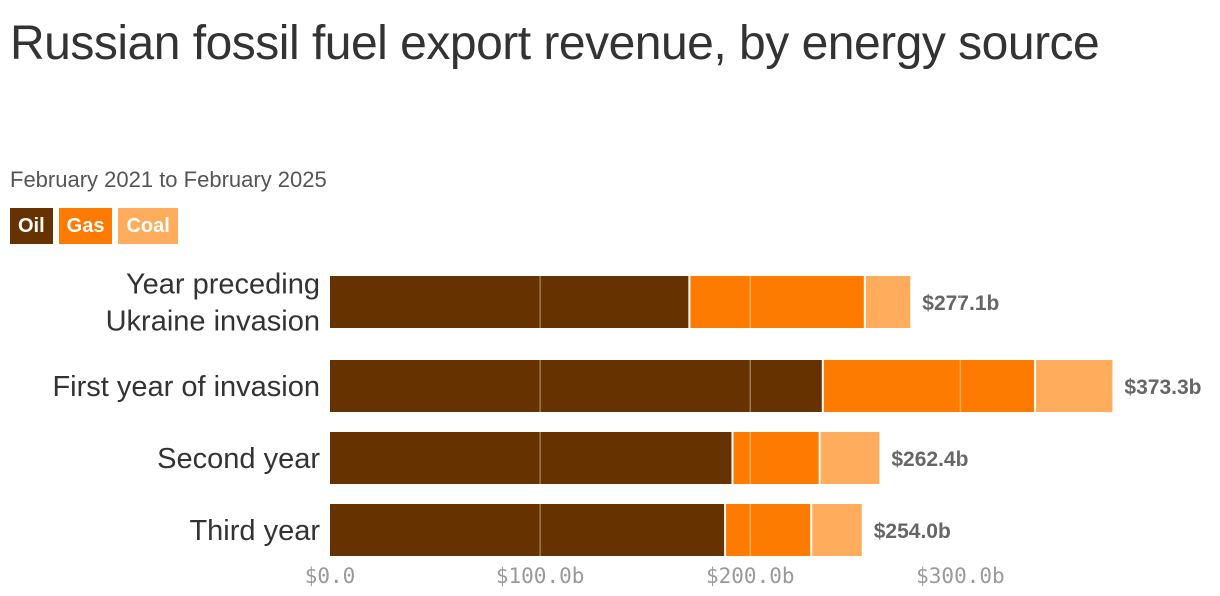 Image resolution: width=1220 pixels, height=596 pixels. Describe the element at coordinates (85, 226) in the screenshot. I see `legend-item-gas: Gas` at that location.